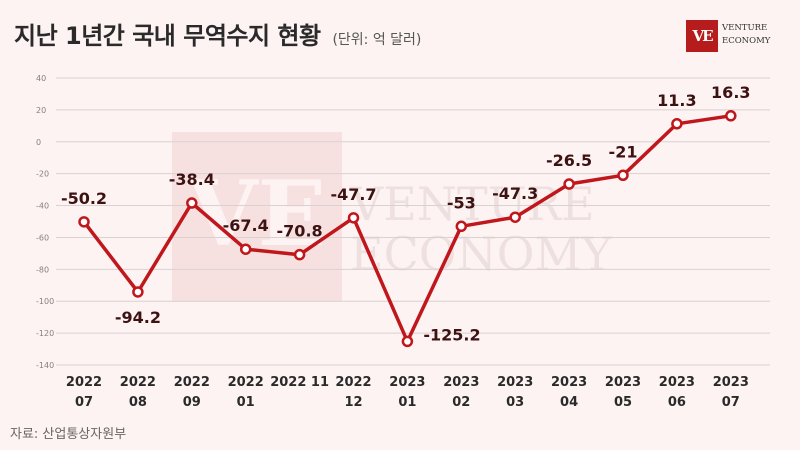 The width and height of the screenshot is (800, 450). I want to click on x-tick-label: 04, so click(569, 402).